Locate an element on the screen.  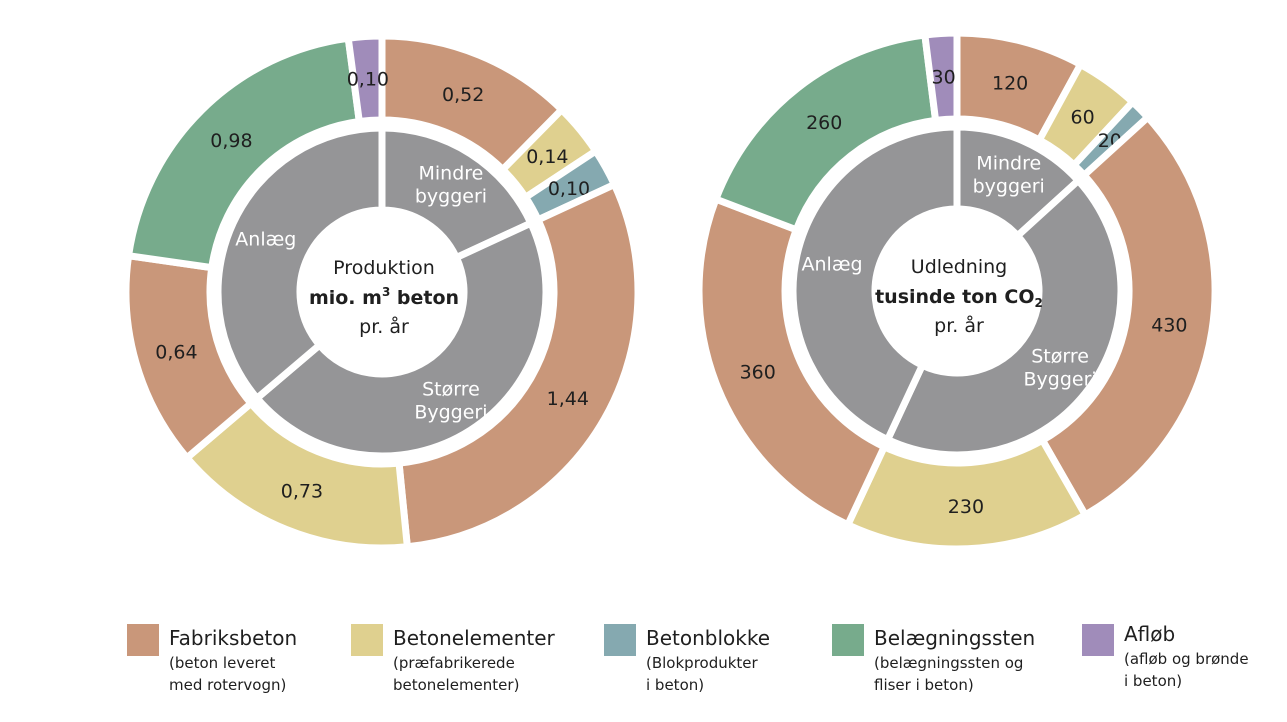
center-label-line2: tusinde ton CO2 is located at coordinates (959, 298).